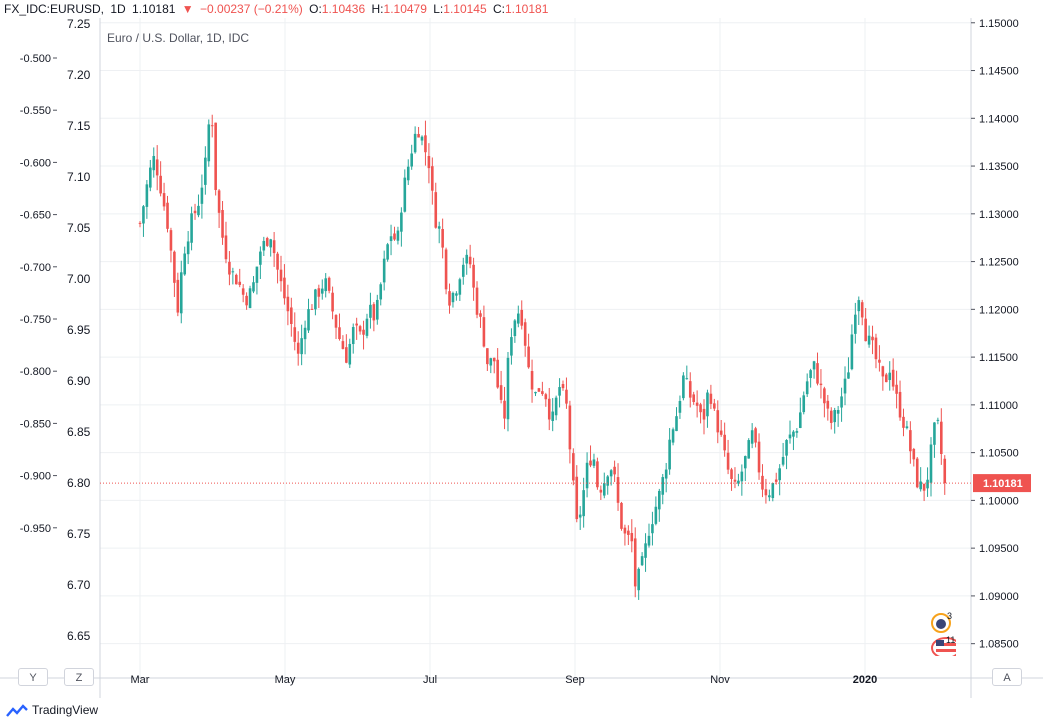  What do you see at coordinates (118, 9) in the screenshot?
I see `interval-label: 1D` at bounding box center [118, 9].